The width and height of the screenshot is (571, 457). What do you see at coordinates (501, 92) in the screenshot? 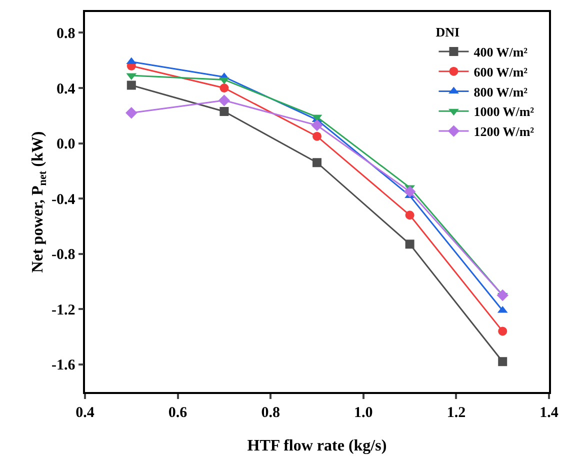
I see `legend-label: 800 W/m²` at bounding box center [501, 92].